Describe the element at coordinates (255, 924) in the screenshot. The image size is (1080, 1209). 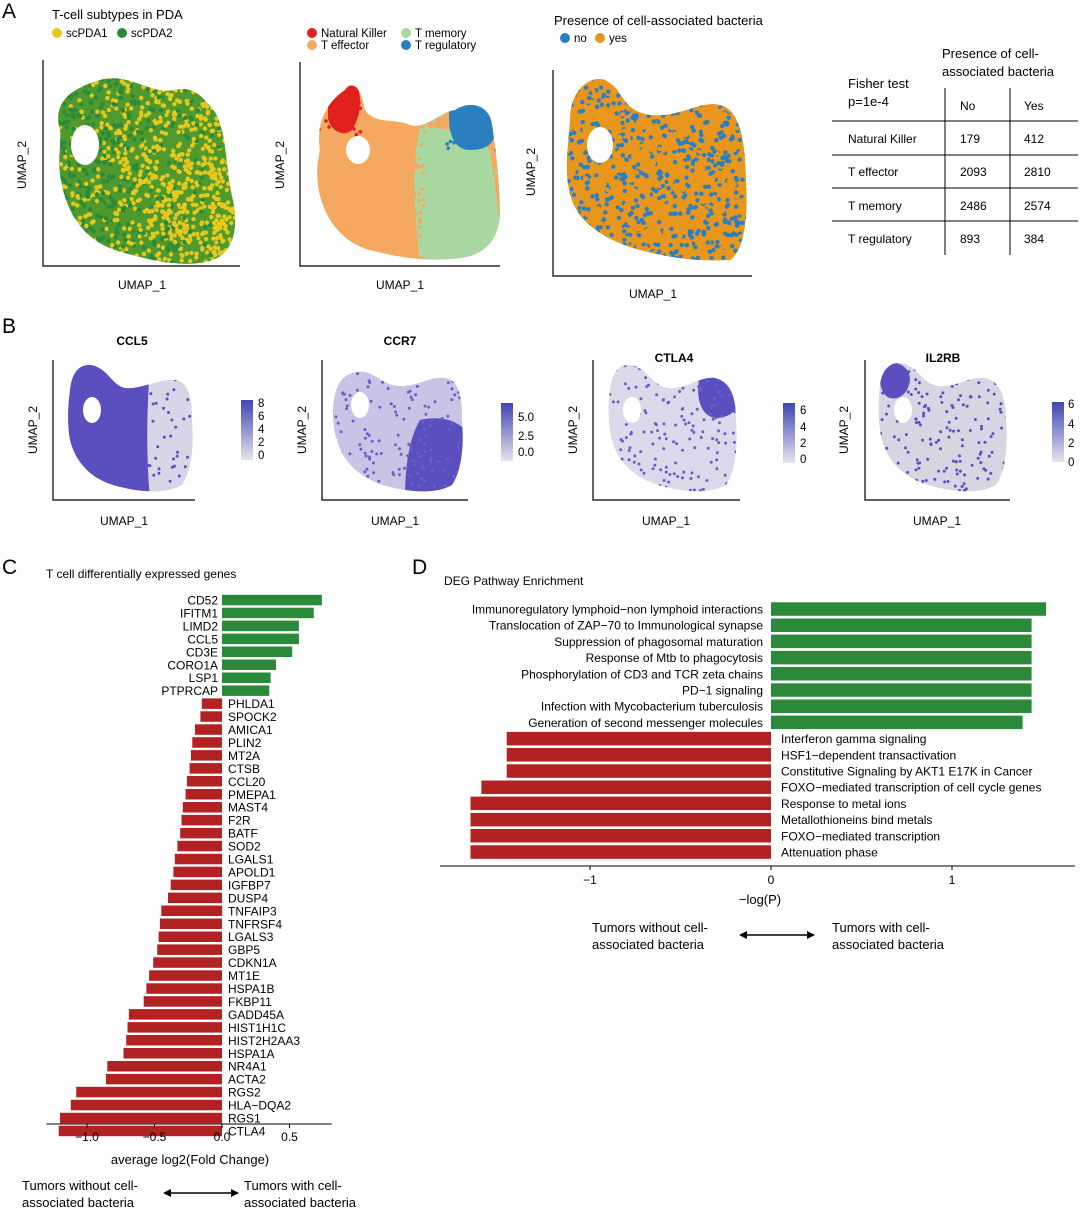
I see `bar-label: TNFRSF4` at that location.